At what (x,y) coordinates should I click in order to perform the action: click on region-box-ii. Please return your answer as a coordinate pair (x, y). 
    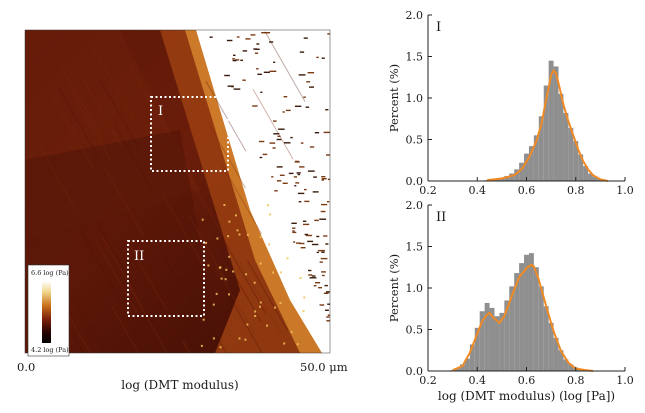
    Looking at the image, I should click on (166, 278).